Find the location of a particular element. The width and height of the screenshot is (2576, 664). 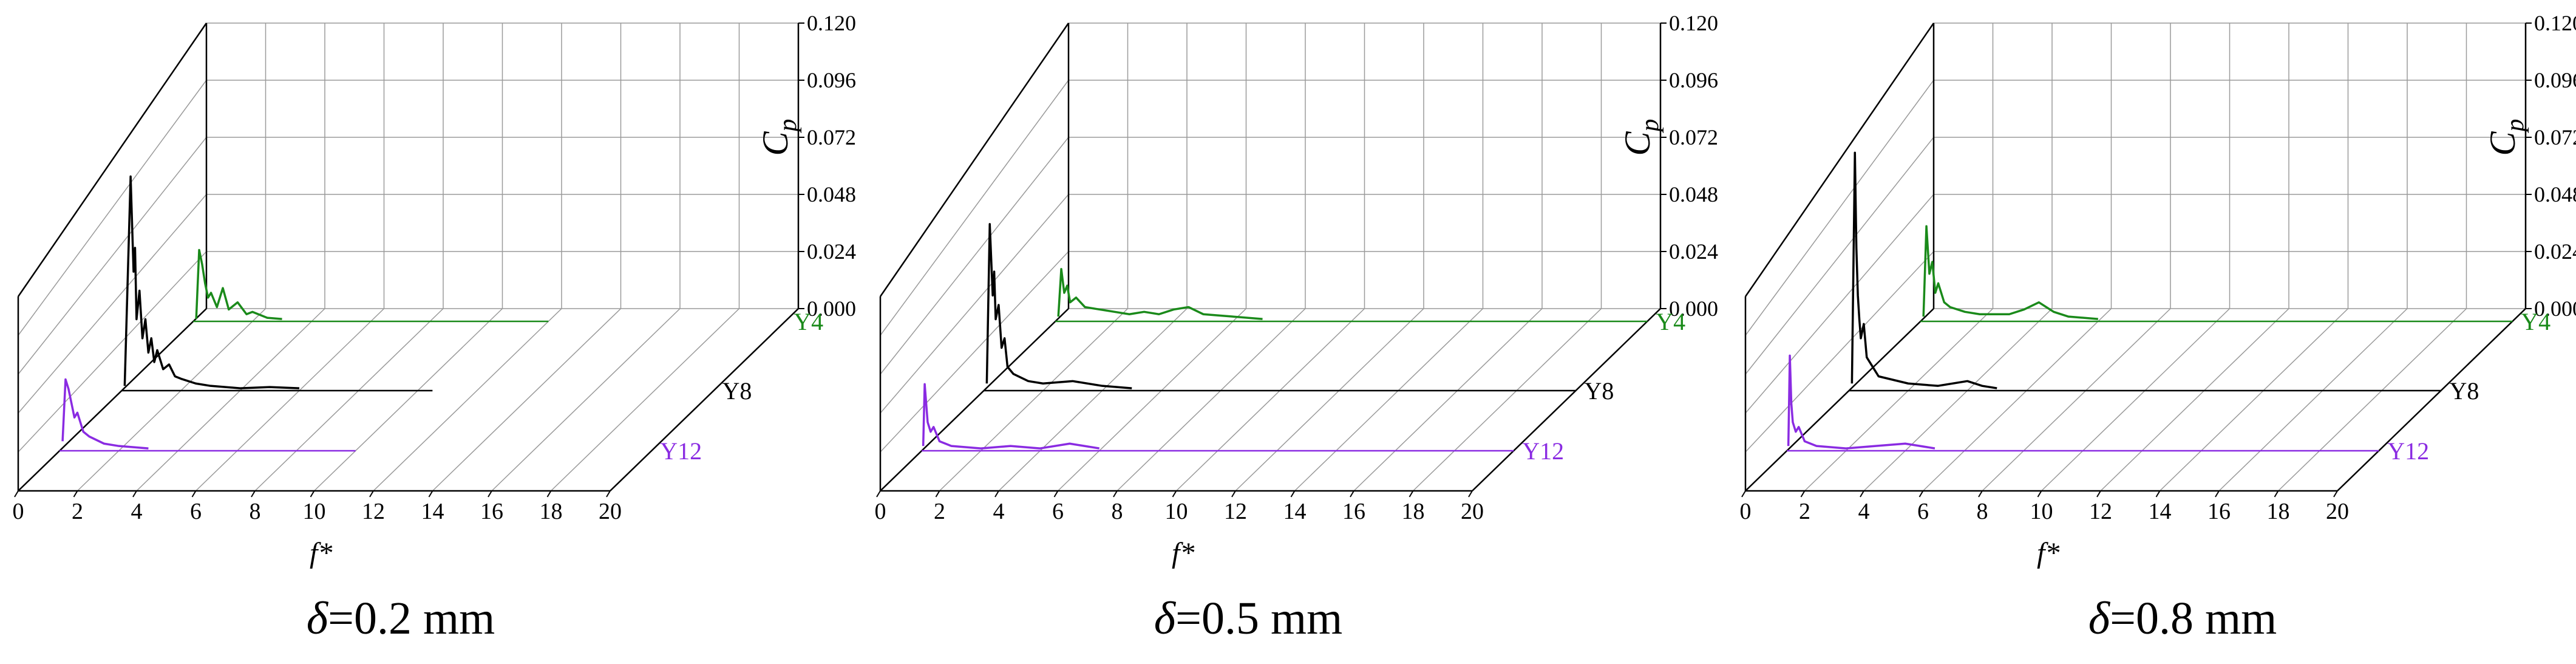

caption-chart-1: δ=0.2 mm is located at coordinates (400, 619).